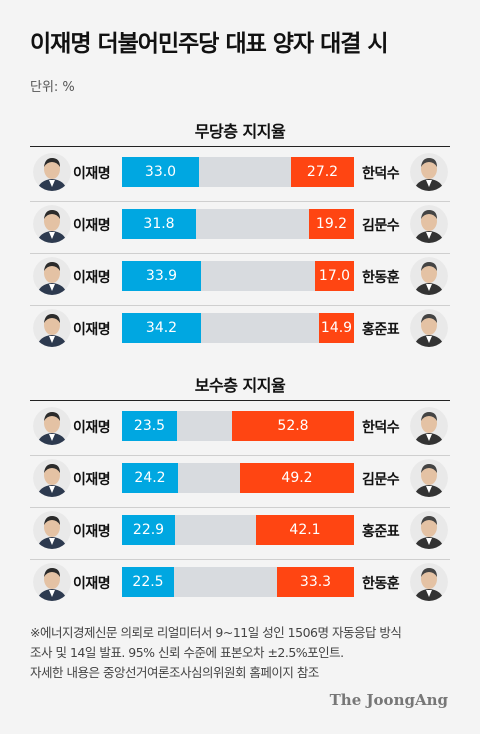 The height and width of the screenshot is (734, 480). I want to click on unit-label: 단위: %, so click(52, 87).